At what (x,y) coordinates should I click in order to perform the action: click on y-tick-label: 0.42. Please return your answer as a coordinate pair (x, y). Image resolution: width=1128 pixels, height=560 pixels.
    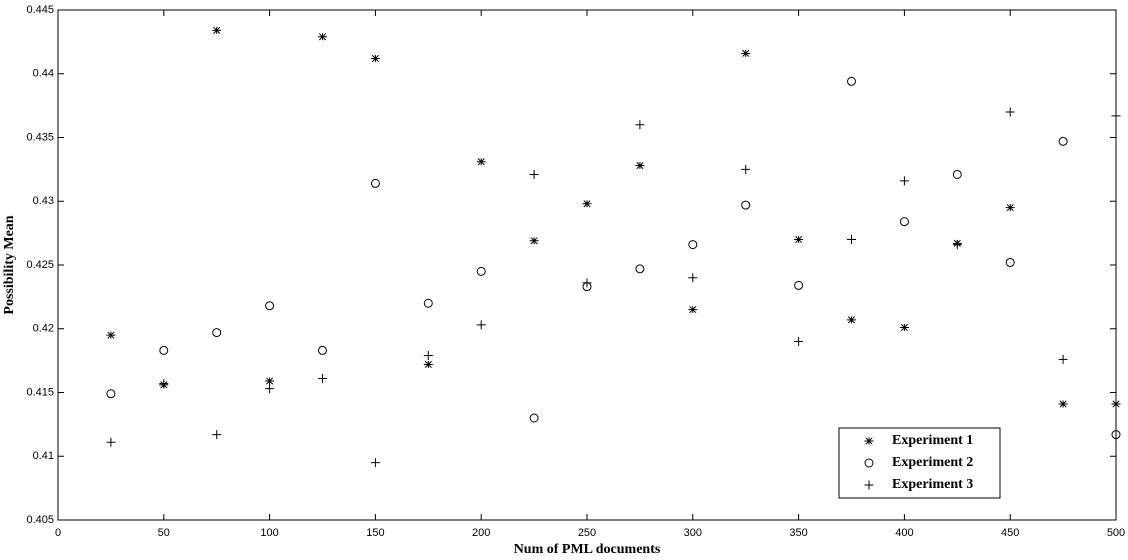
    Looking at the image, I should click on (43, 329).